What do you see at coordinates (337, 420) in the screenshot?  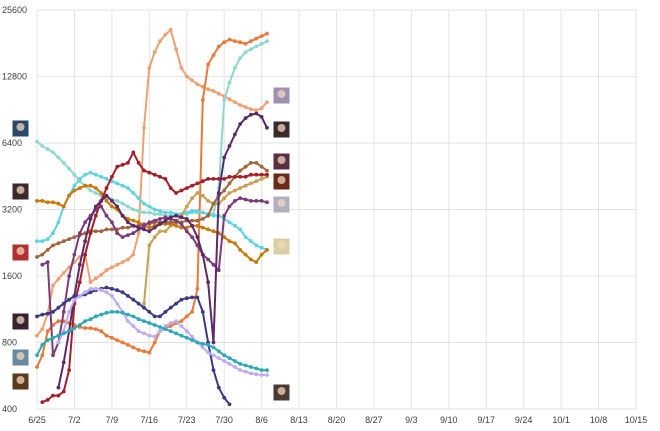 I see `x-tick-label: 8/20` at bounding box center [337, 420].